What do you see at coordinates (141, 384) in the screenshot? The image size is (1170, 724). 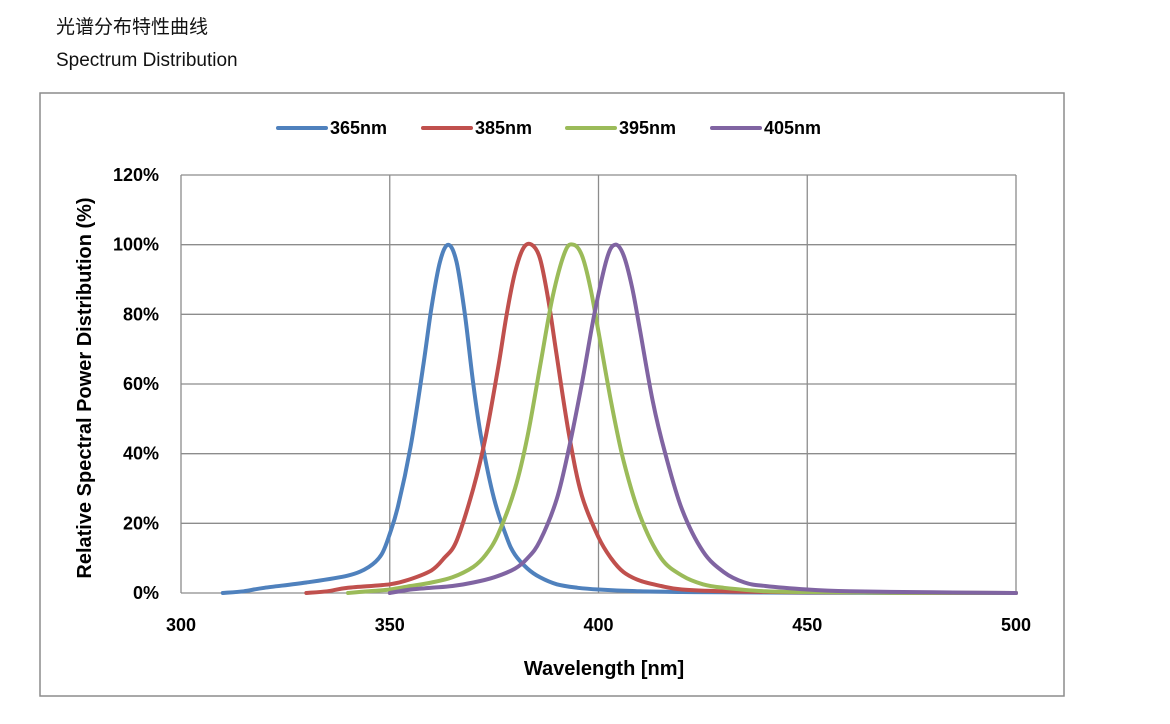 I see `y-tick-label: 60%` at bounding box center [141, 384].